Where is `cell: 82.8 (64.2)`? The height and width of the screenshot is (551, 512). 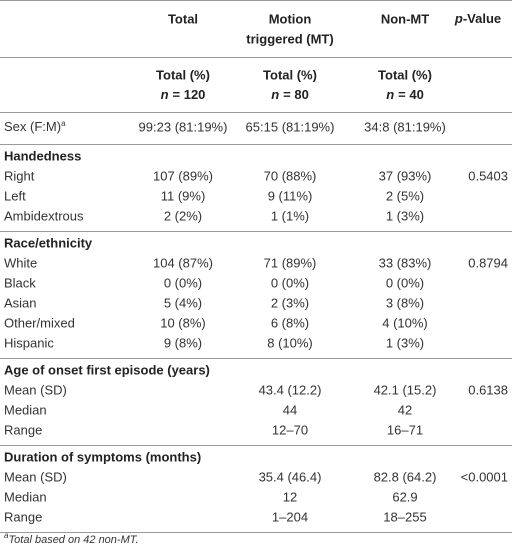
cell: 82.8 (64.2) is located at coordinates (405, 476).